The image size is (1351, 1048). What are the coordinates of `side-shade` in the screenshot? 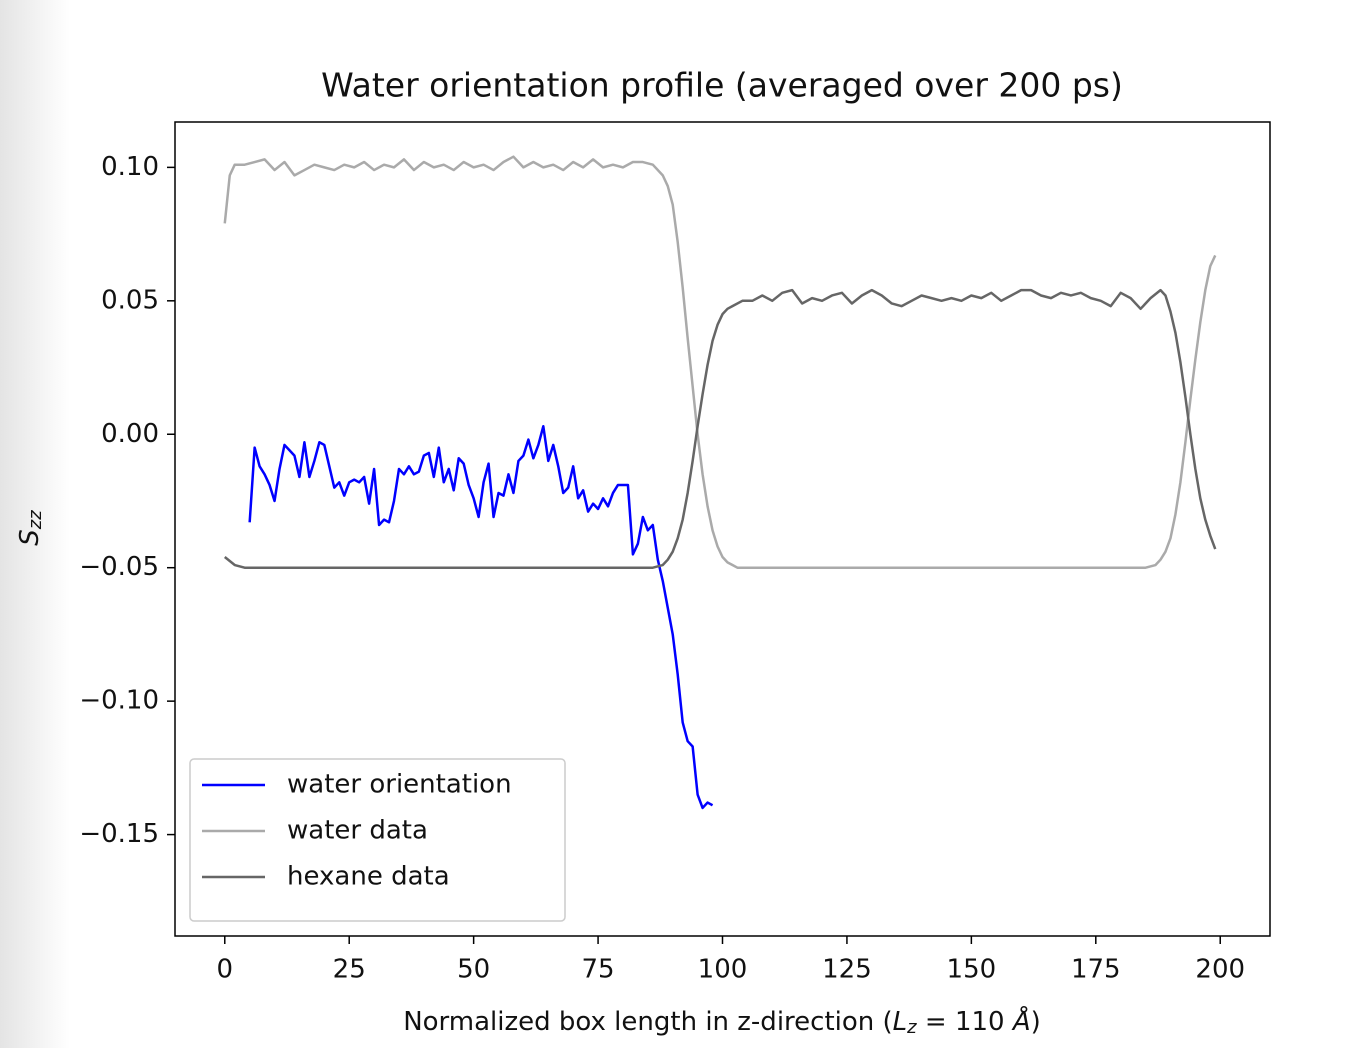 It's located at (35, 524).